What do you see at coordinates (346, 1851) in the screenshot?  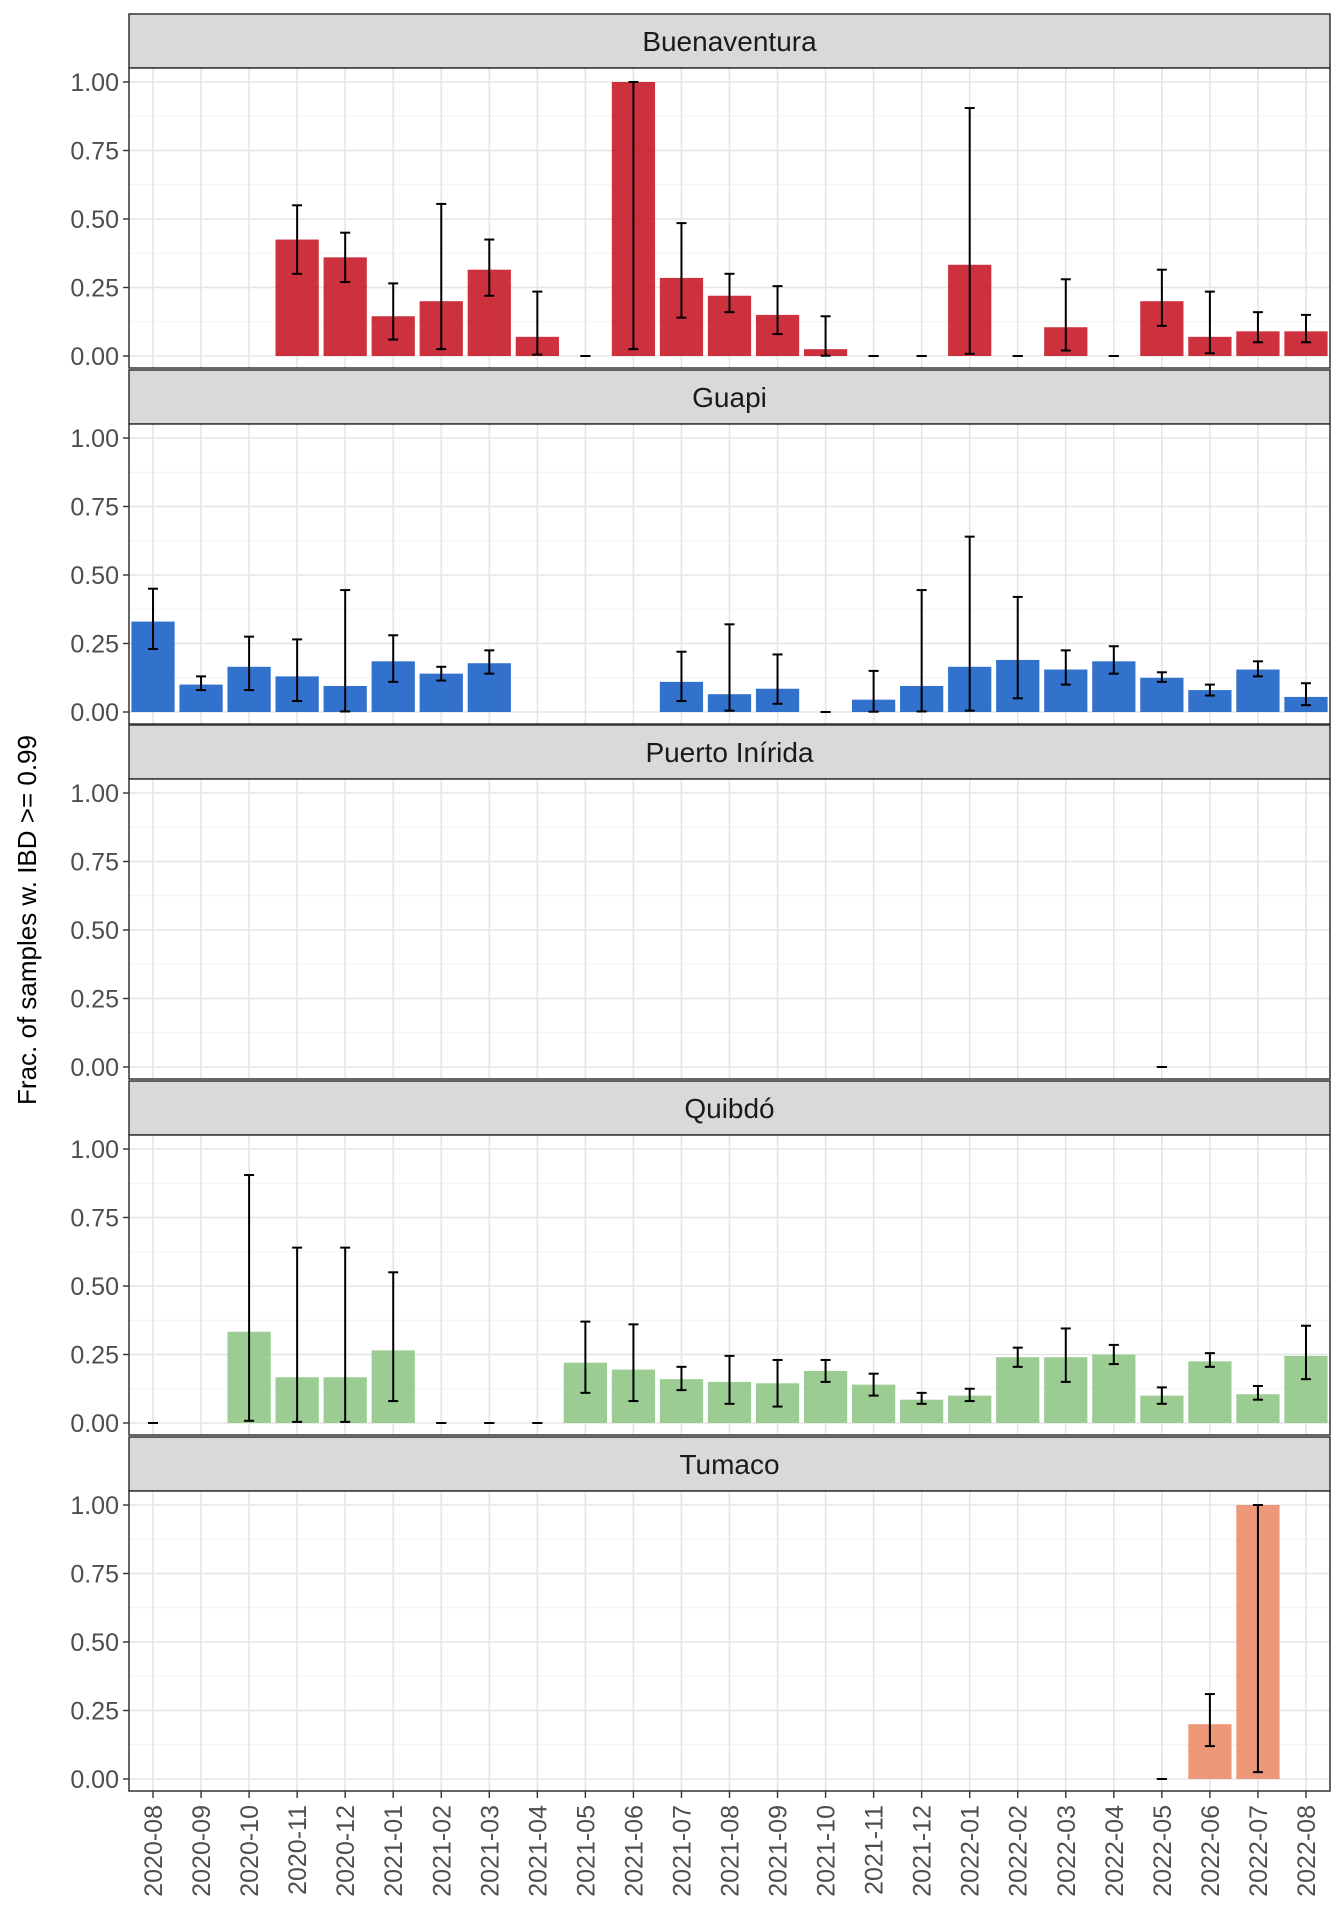 I see `x-tick-label: 2020-12` at bounding box center [346, 1851].